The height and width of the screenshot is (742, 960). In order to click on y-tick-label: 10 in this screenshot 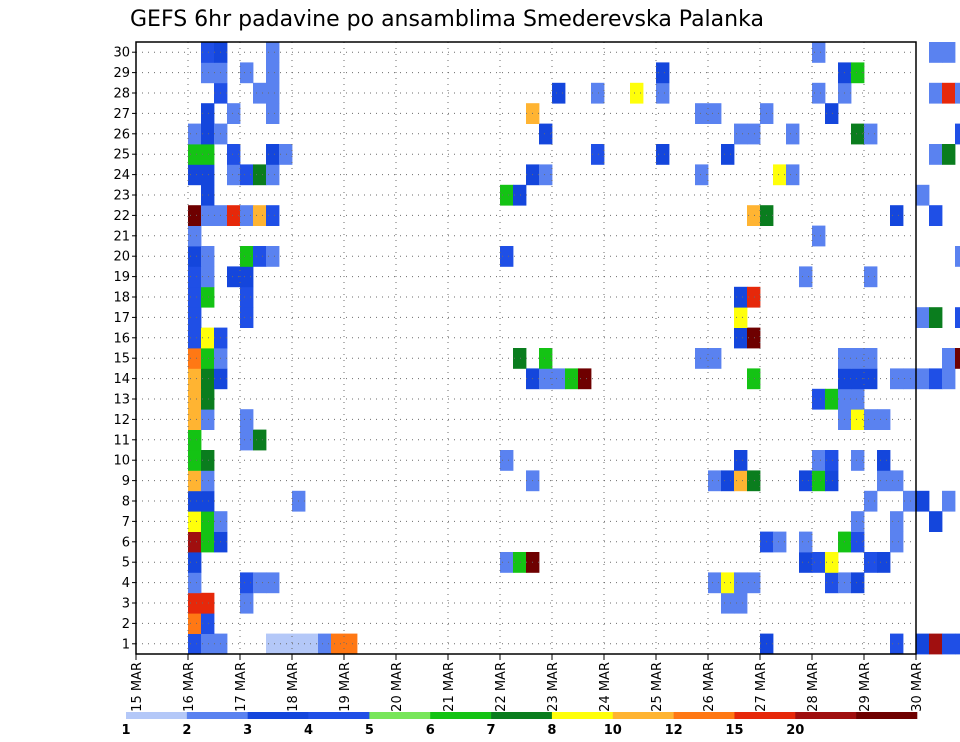, I will do `click(121, 461)`.